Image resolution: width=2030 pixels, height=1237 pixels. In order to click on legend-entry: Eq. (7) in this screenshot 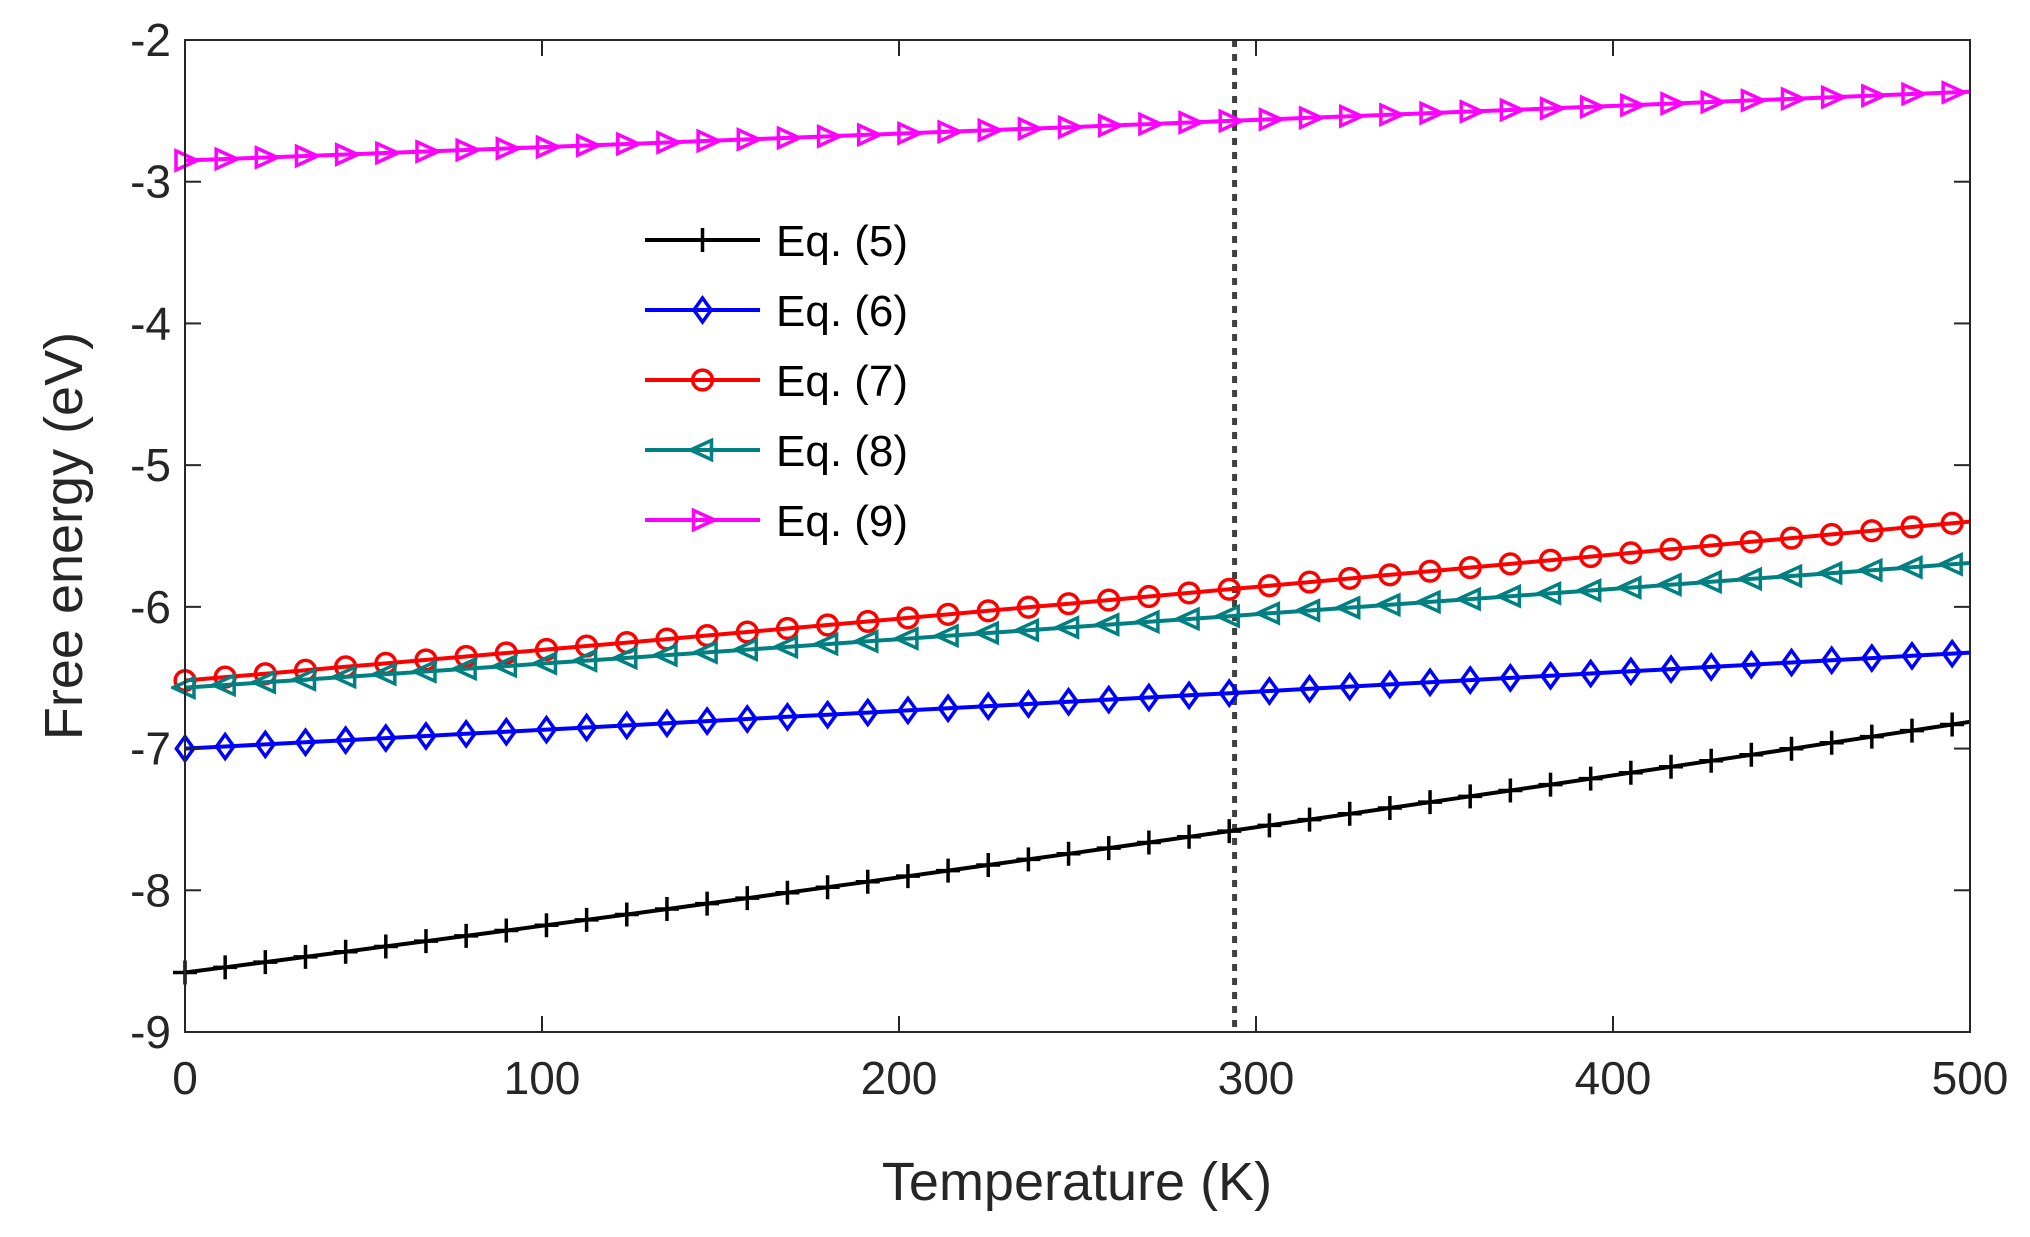, I will do `click(776, 381)`.